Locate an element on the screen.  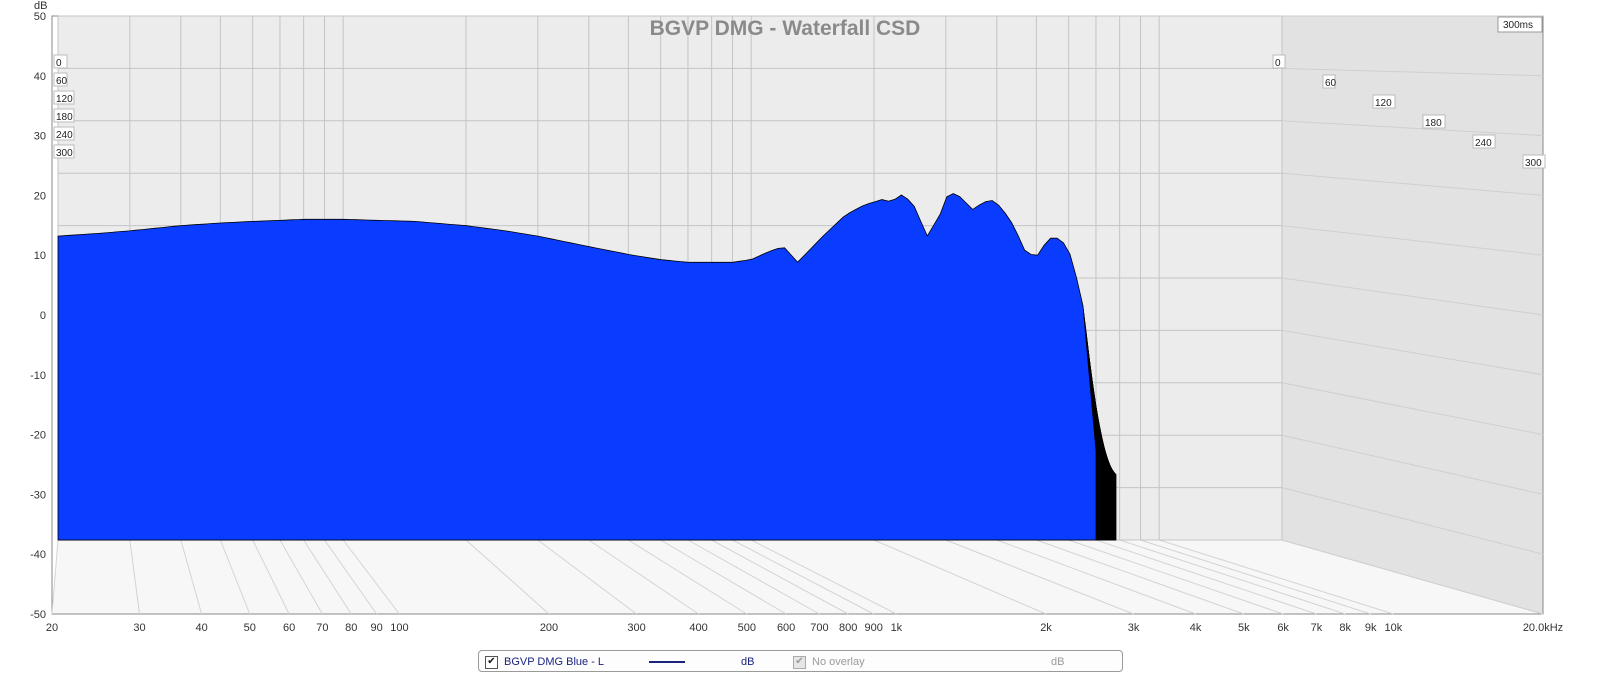
y-tick-label: -40 is located at coordinates (38, 555).